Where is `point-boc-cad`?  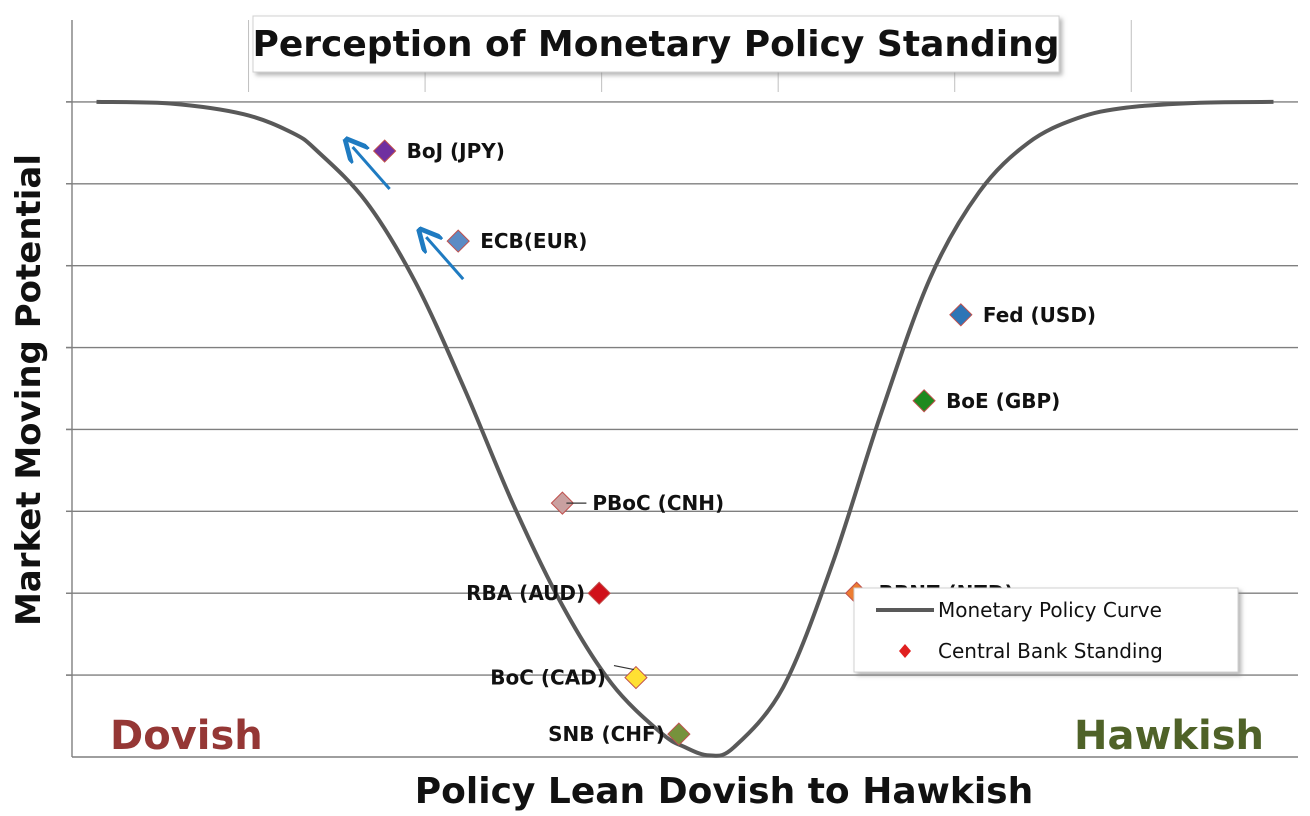
point-boc-cad is located at coordinates (636, 677).